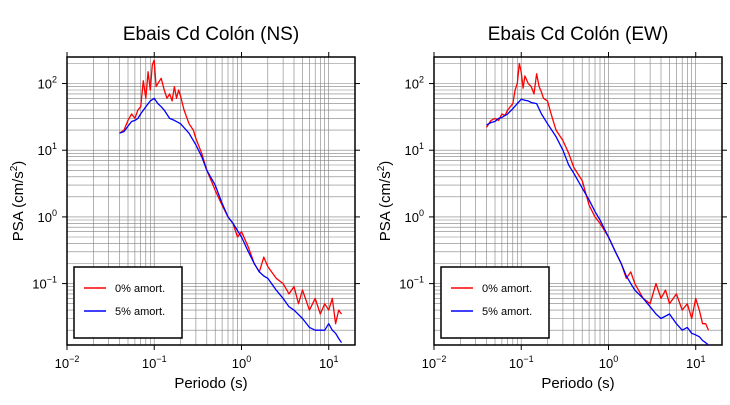  I want to click on chart-title: Ebais Cd Colón (EW), so click(578, 34).